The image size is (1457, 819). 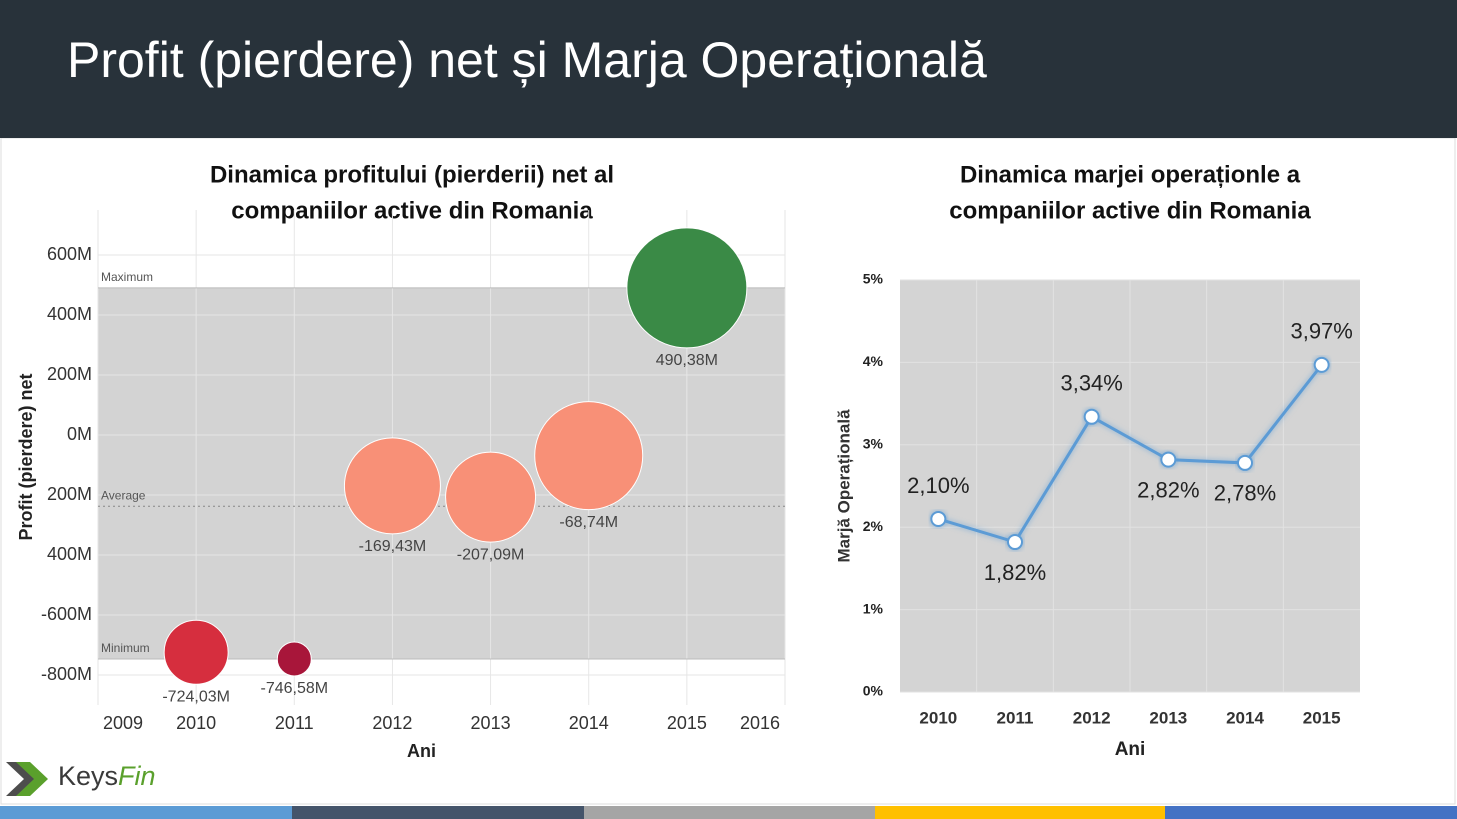 I want to click on y-tick-label: -800M, so click(x=66, y=674).